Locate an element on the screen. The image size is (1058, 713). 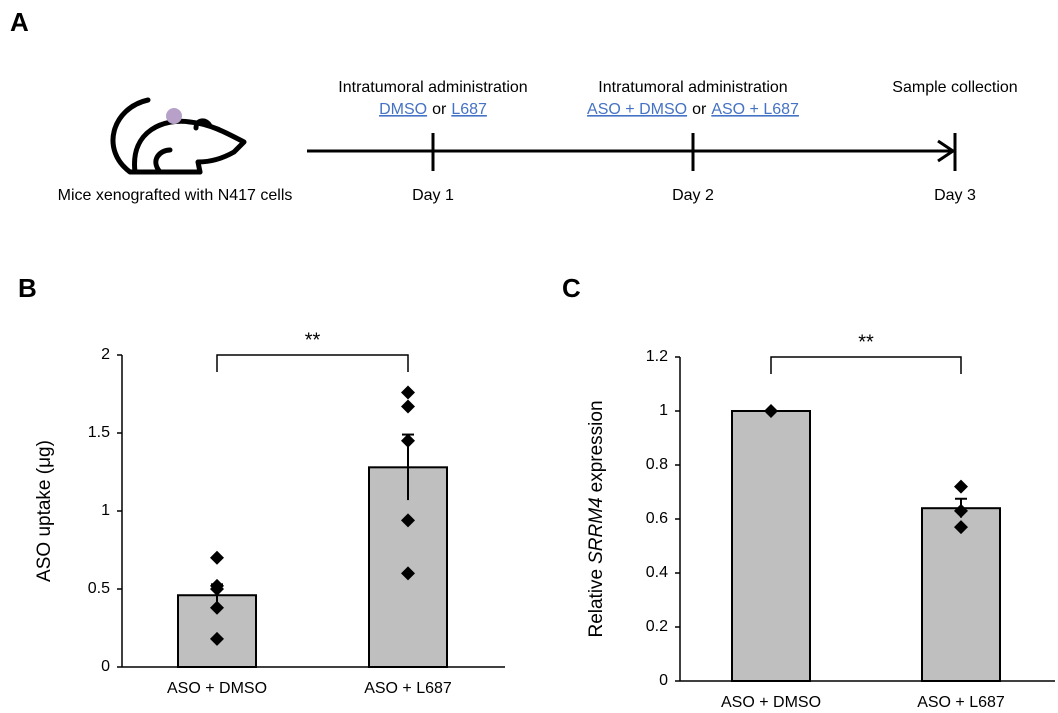
y-axis-label: Relative SRRM4 expression is located at coordinates (596, 518).